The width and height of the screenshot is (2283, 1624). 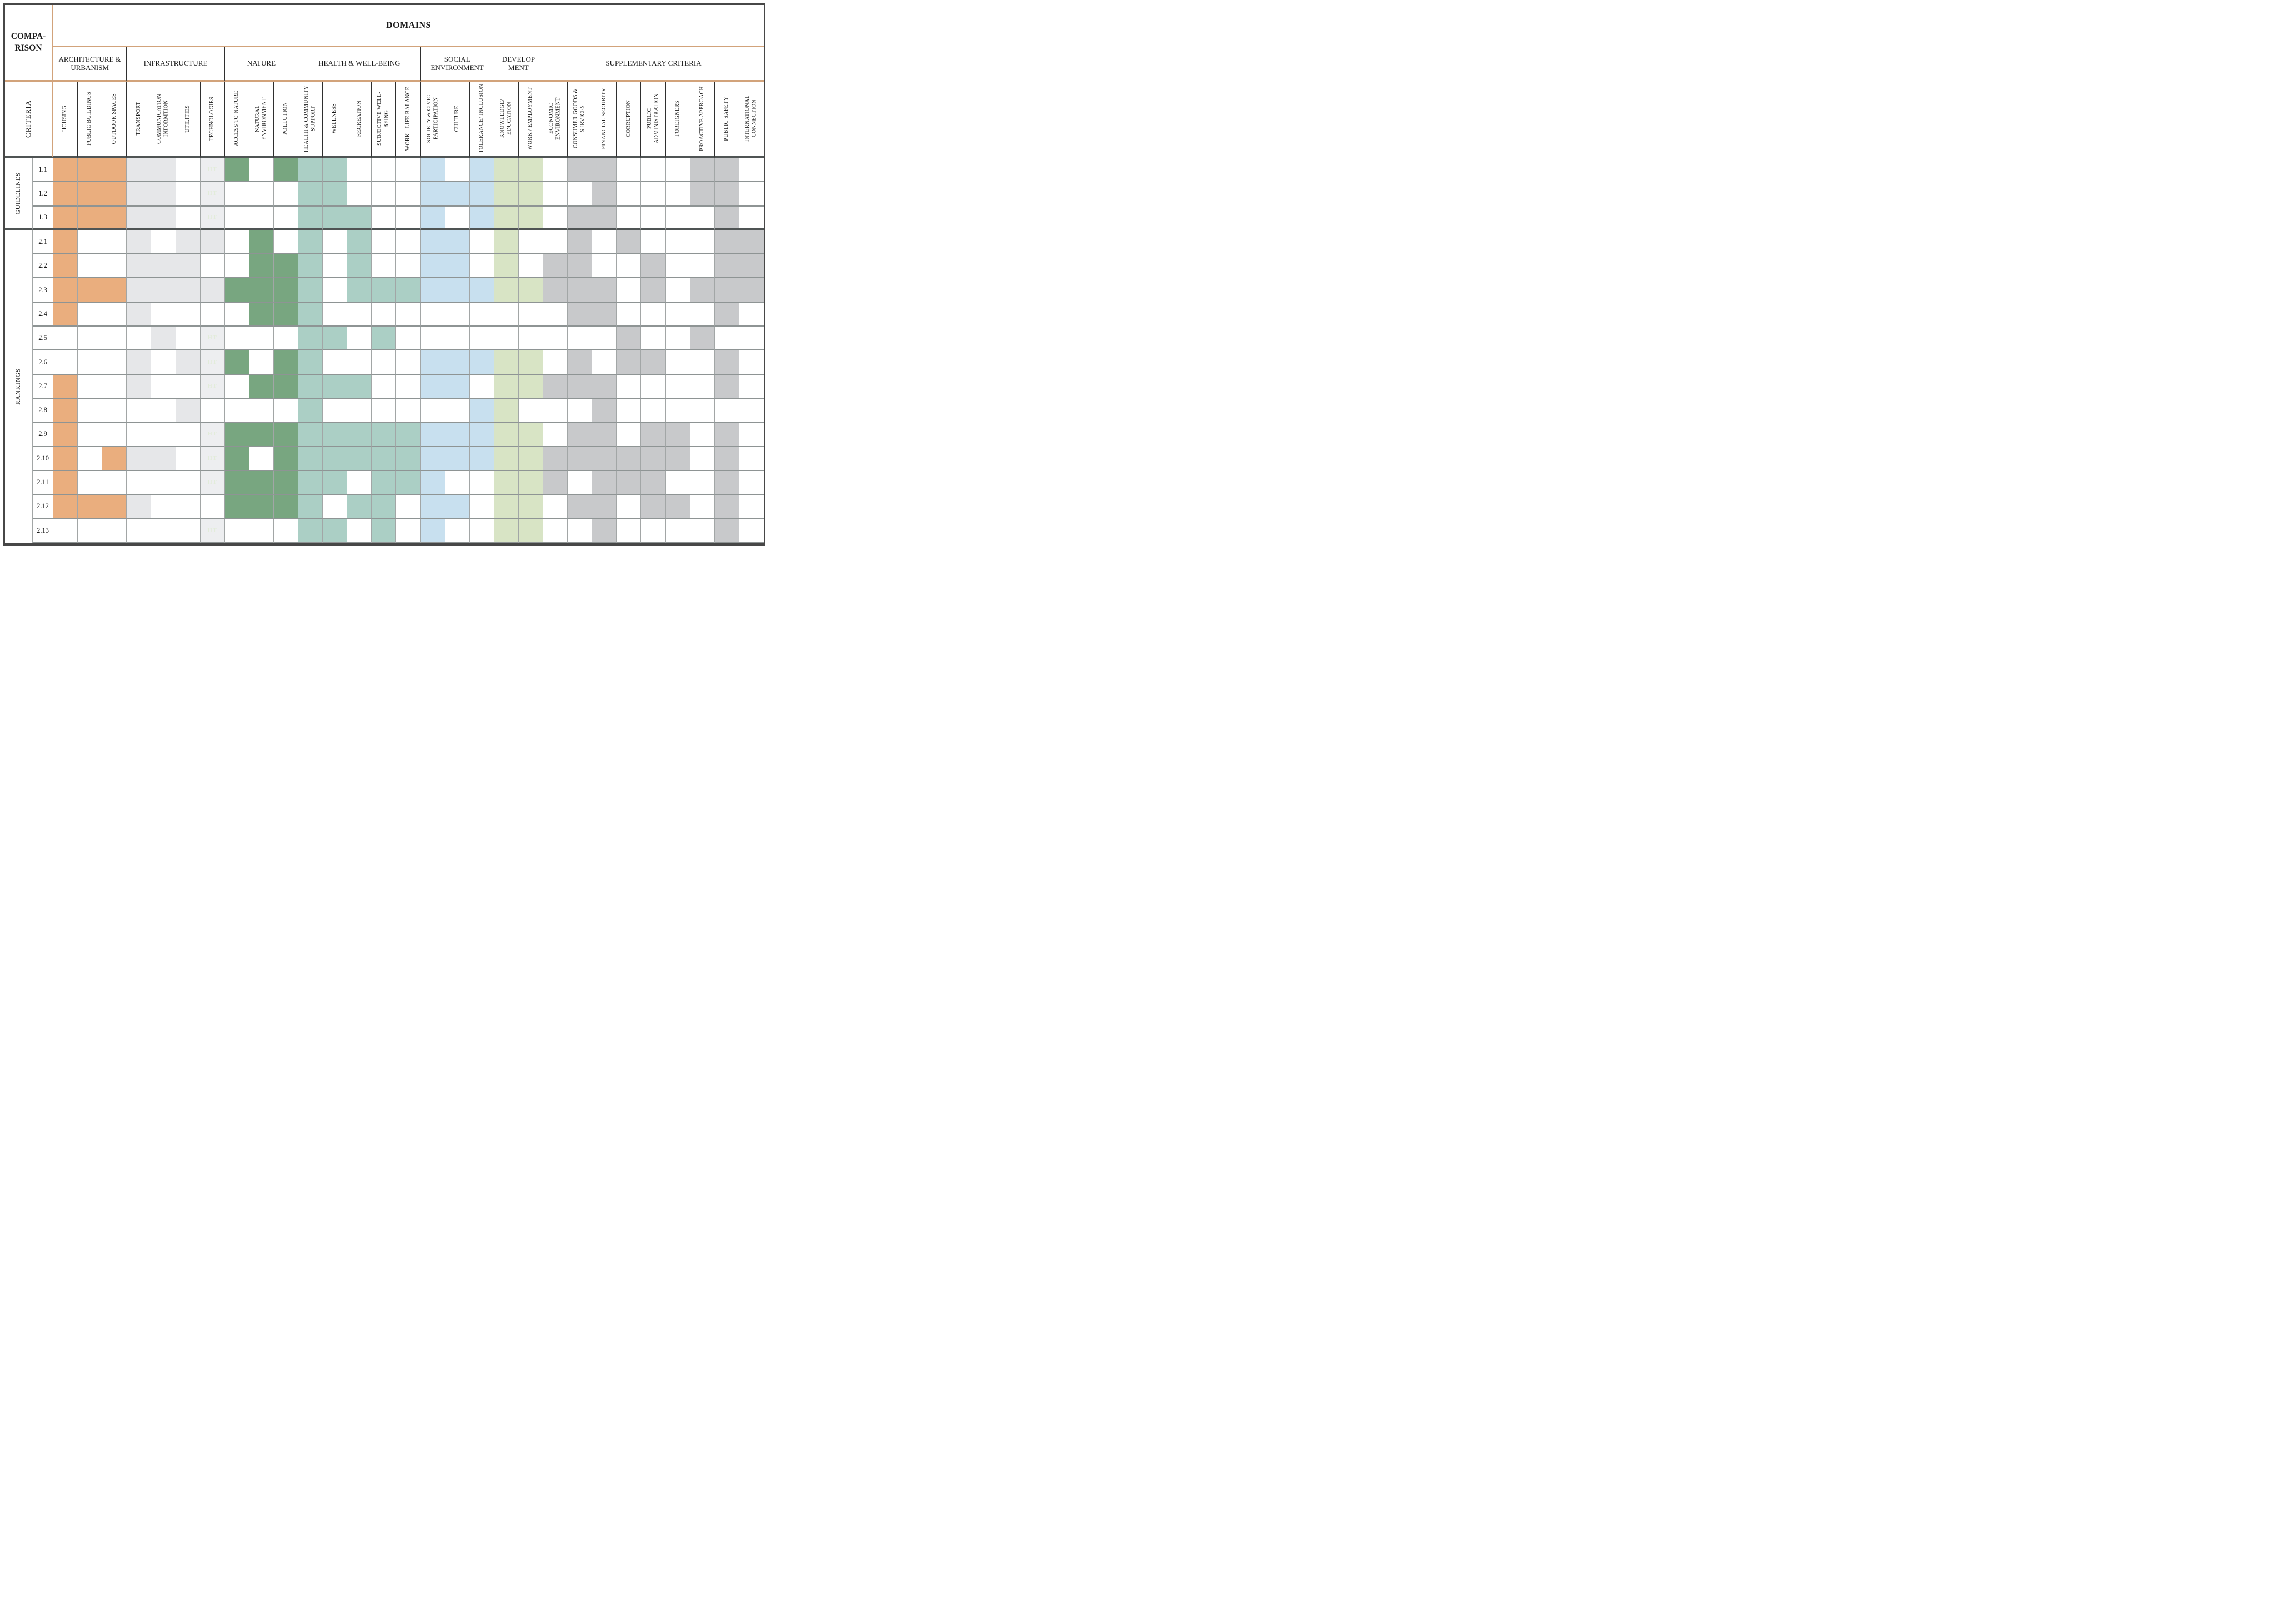 I want to click on matrix-cell: HT, so click(x=212, y=531).